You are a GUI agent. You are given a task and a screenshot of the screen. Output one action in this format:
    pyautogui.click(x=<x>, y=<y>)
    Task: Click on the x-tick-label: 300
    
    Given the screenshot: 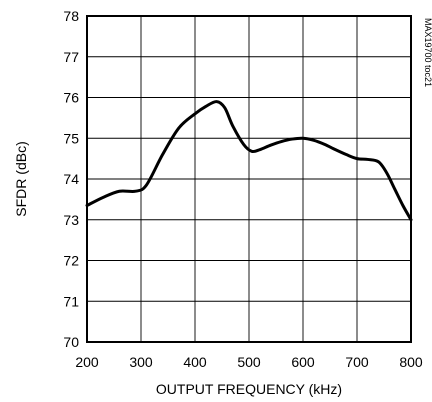 What is the action you would take?
    pyautogui.click(x=141, y=362)
    